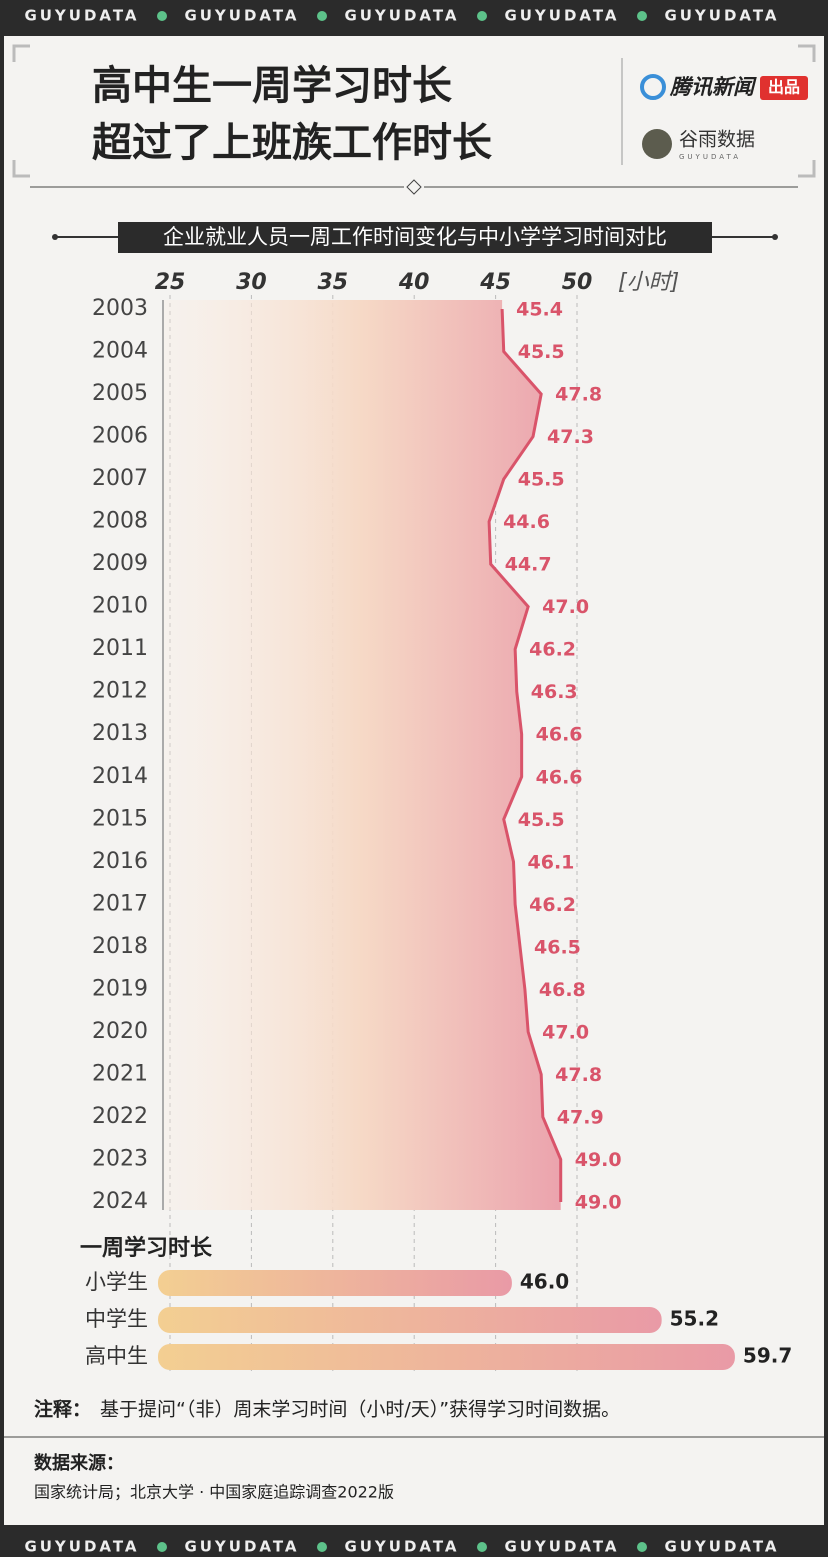  I want to click on data-label: 47.8, so click(578, 395).